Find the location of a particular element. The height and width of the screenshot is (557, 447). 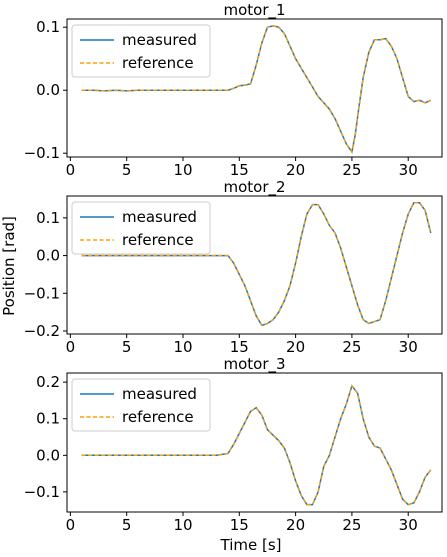

chart-title: motor_1 is located at coordinates (254, 10).